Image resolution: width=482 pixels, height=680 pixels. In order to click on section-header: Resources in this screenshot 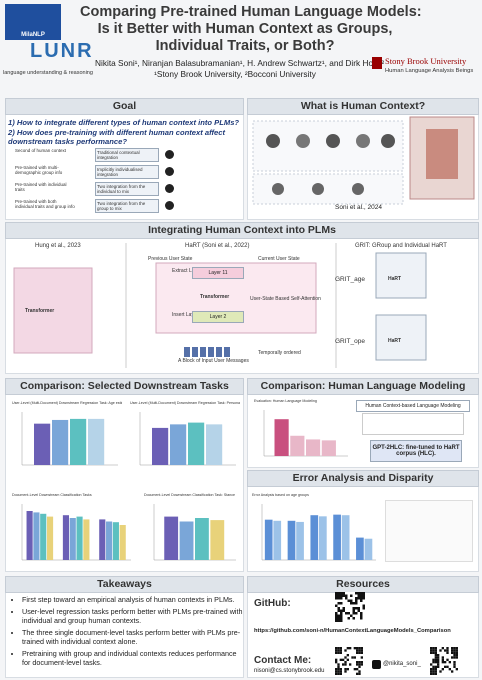, I will do `click(363, 584)`.